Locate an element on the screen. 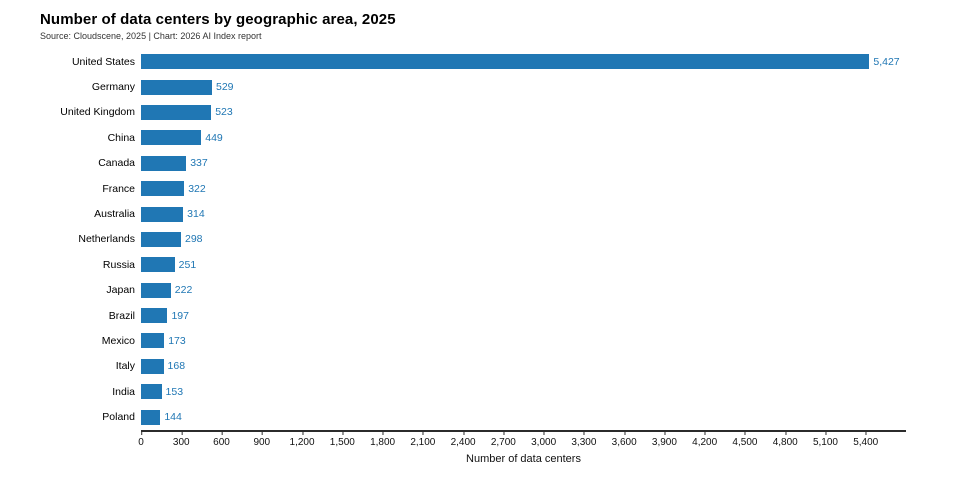 Image resolution: width=958 pixels, height=480 pixels. x-axis-tick: 1,200 is located at coordinates (302, 439).